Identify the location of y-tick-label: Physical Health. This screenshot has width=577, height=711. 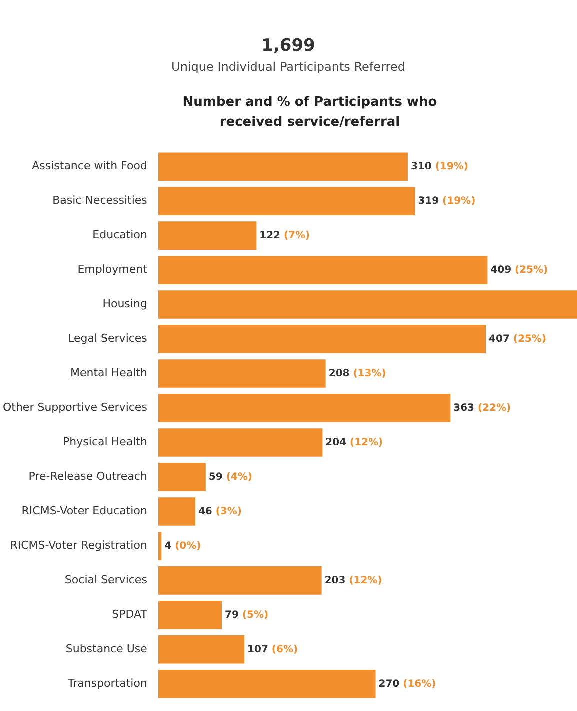
(105, 442).